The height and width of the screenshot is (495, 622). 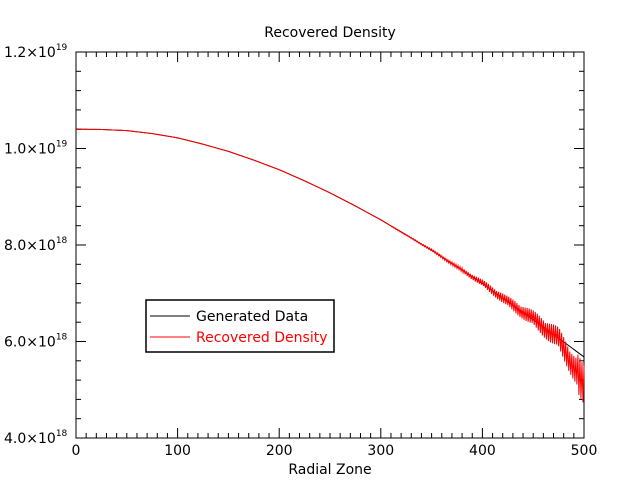 I want to click on y-tick-label: 8.0×10¹⁸, so click(x=36, y=245).